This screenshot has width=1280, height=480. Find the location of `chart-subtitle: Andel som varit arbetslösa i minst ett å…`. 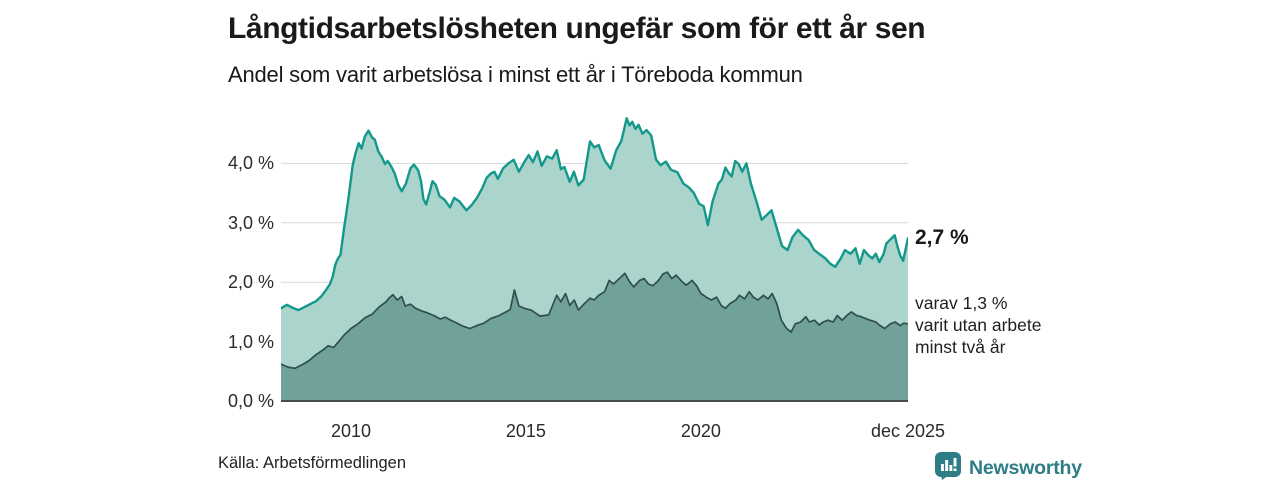

chart-subtitle: Andel som varit arbetslösa i minst ett å… is located at coordinates (515, 74).